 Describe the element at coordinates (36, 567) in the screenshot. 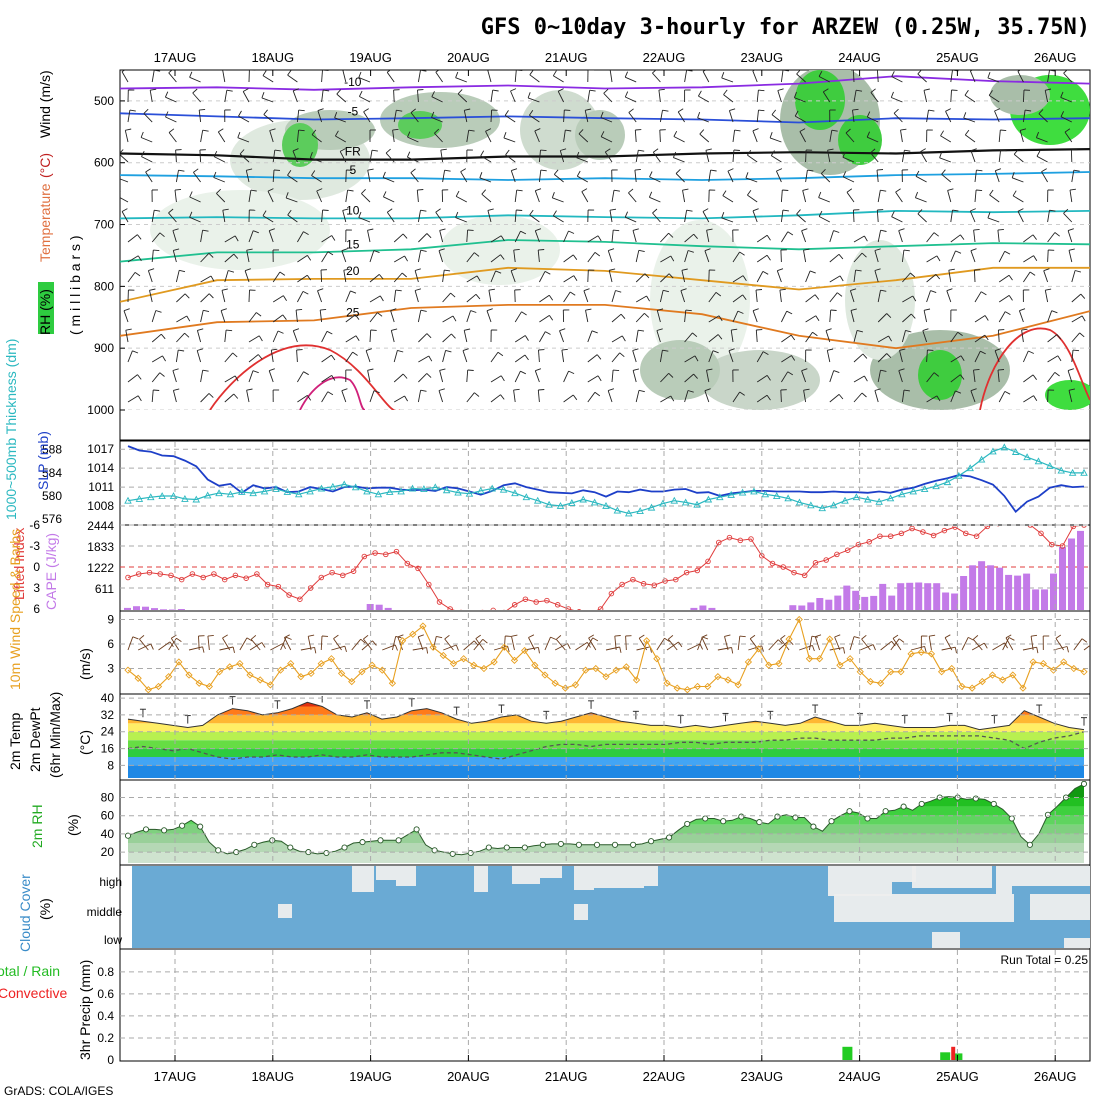

I see `li-tick-label: 0` at that location.